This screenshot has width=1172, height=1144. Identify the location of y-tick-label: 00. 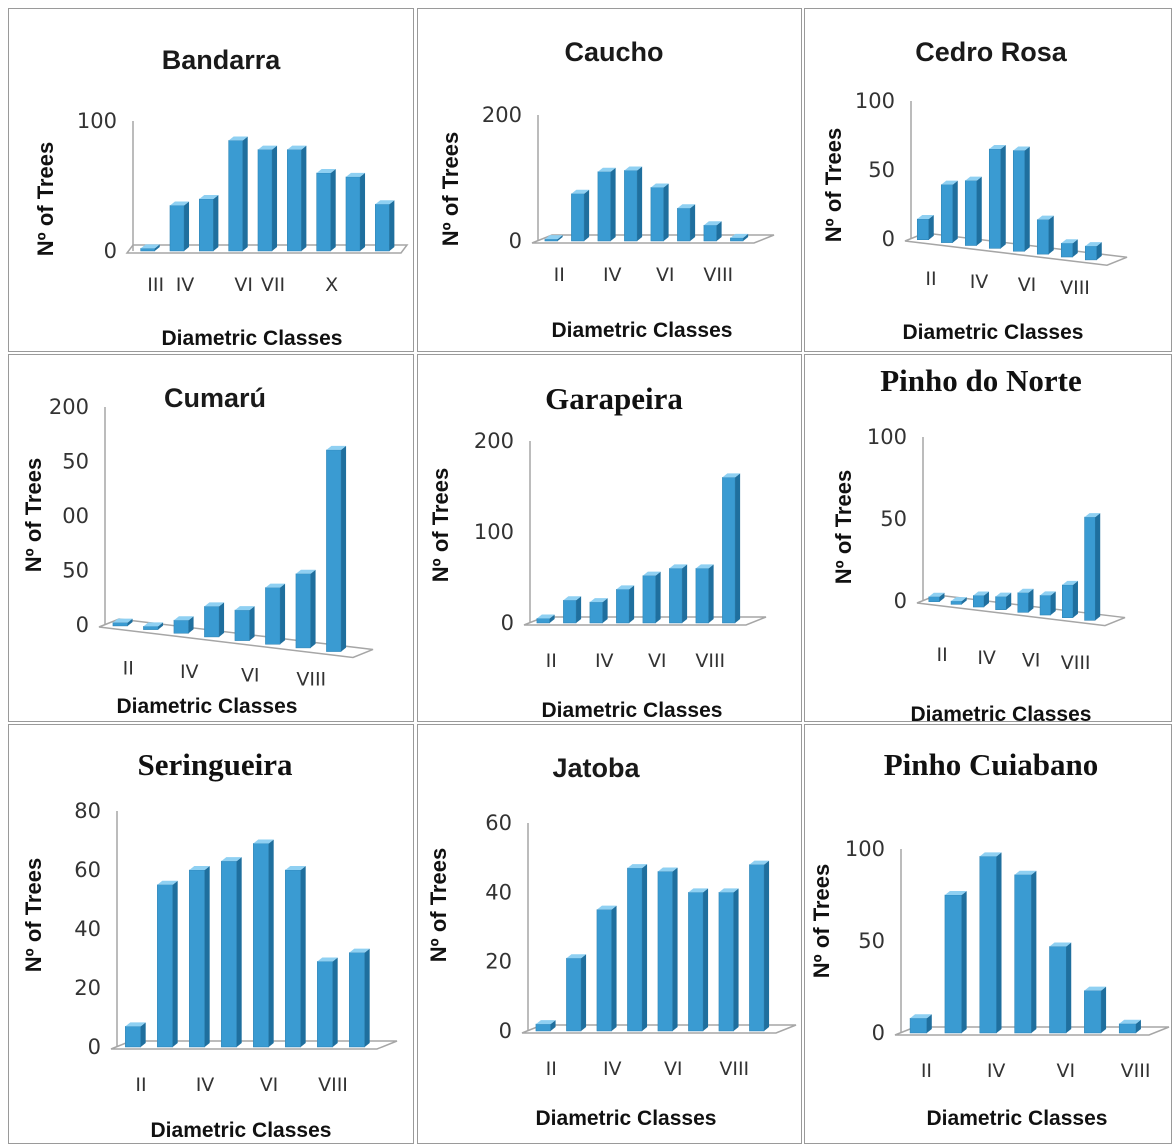
(75, 516).